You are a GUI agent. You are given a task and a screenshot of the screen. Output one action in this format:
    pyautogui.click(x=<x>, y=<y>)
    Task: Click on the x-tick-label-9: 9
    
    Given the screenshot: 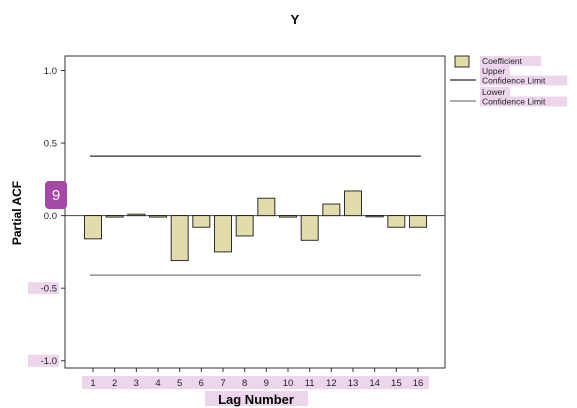 What is the action you would take?
    pyautogui.click(x=266, y=383)
    